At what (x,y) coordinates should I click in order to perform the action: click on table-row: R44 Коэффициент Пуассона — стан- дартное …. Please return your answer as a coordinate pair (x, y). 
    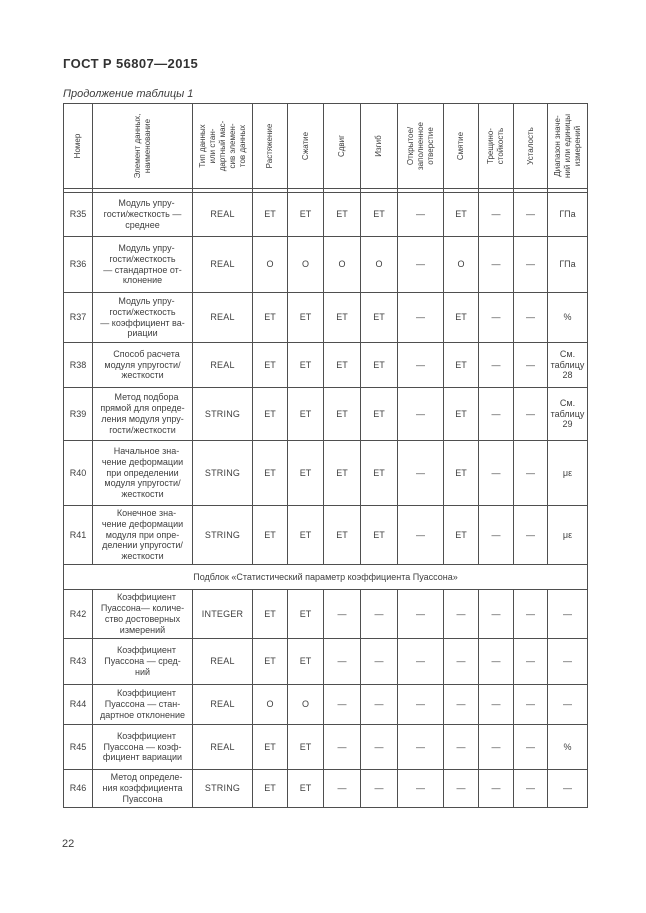
    Looking at the image, I should click on (325, 704).